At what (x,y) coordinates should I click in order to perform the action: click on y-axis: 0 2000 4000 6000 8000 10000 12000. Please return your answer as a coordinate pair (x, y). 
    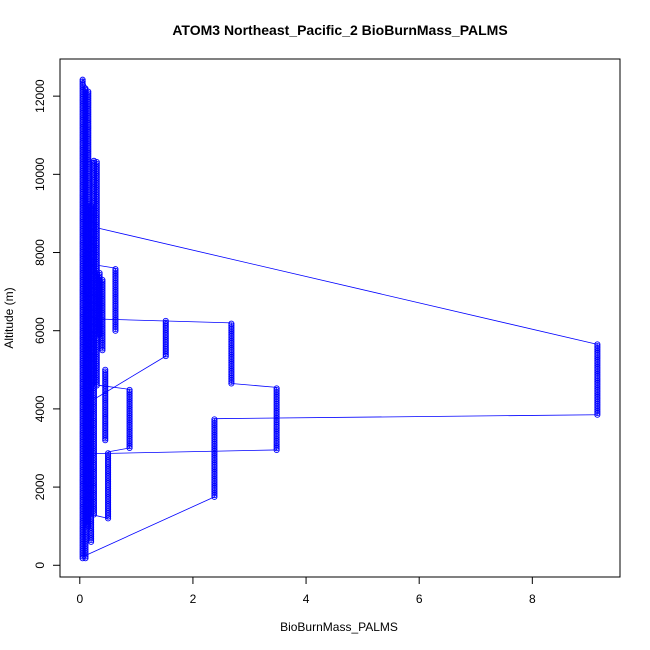
    Looking at the image, I should click on (47, 324).